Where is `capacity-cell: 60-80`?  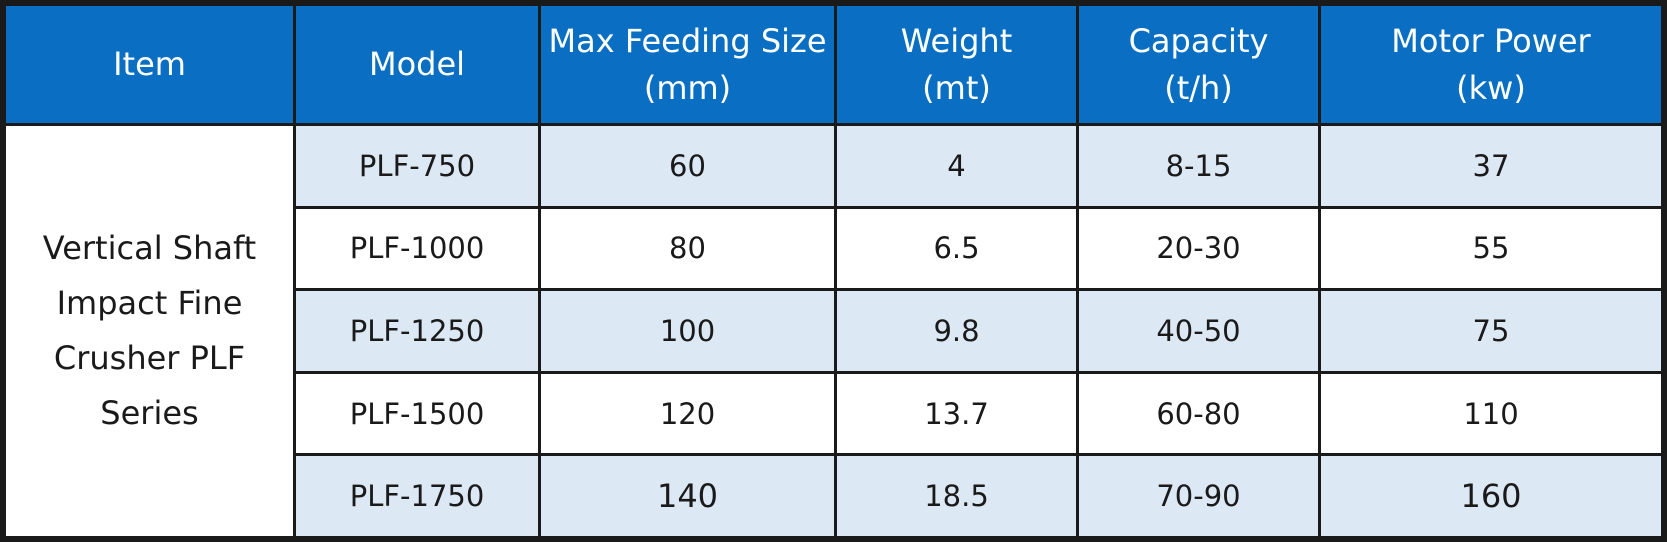 capacity-cell: 60-80 is located at coordinates (1198, 413).